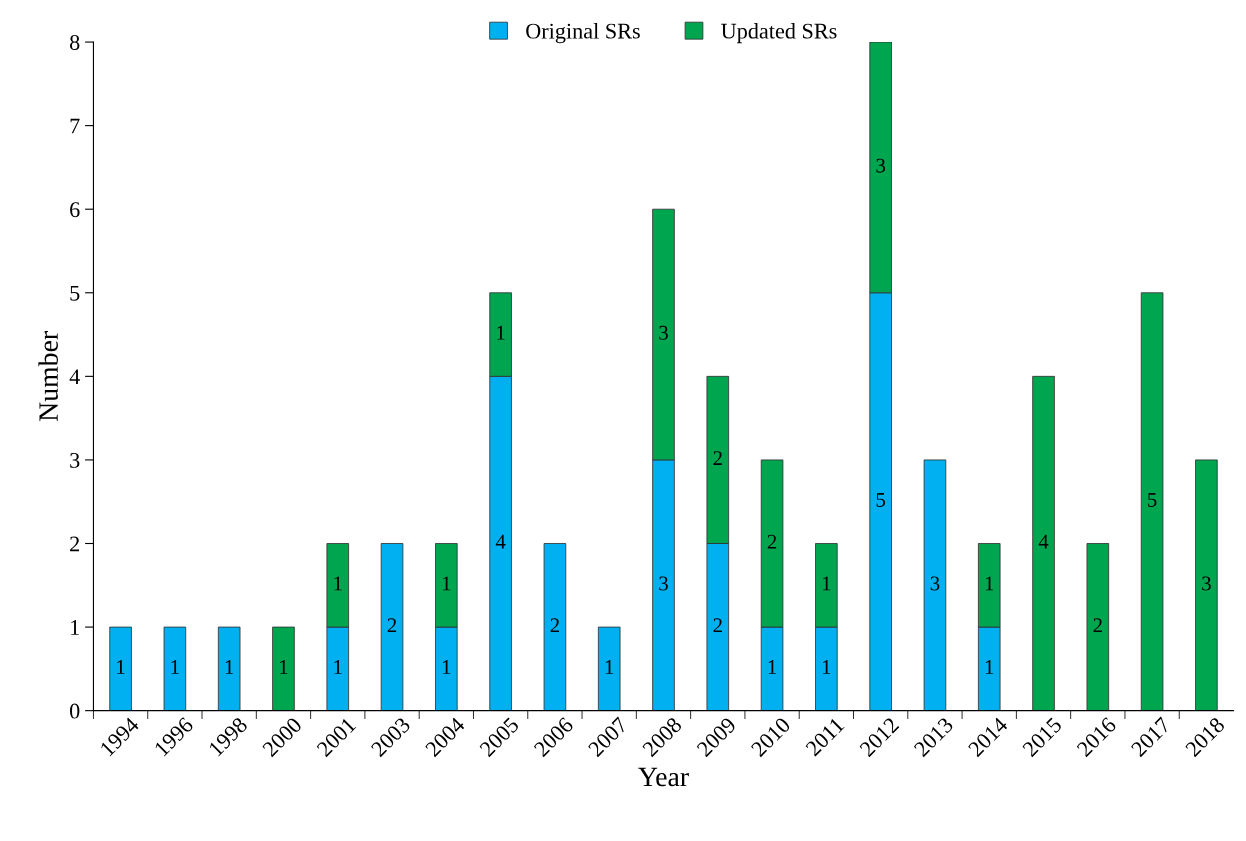  What do you see at coordinates (75, 460) in the screenshot?
I see `y-tick-label: 3` at bounding box center [75, 460].